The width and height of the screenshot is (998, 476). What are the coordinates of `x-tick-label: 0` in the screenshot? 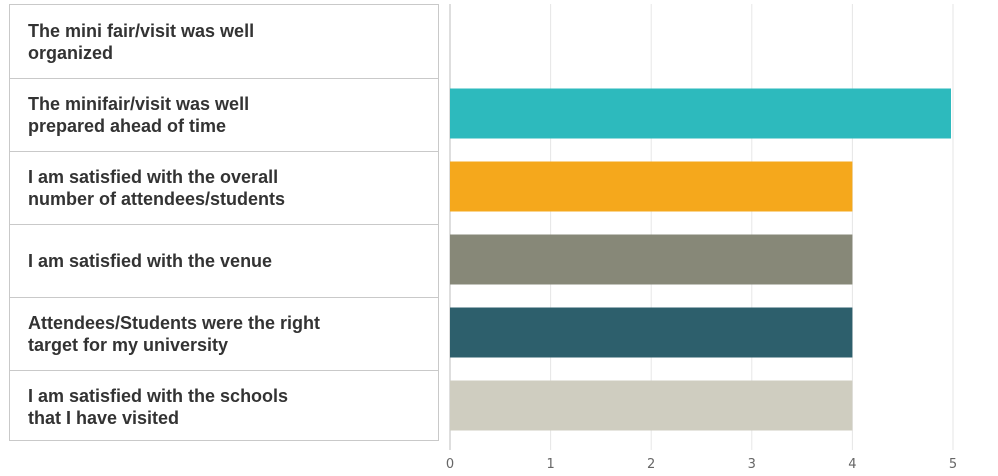 It's located at (450, 464).